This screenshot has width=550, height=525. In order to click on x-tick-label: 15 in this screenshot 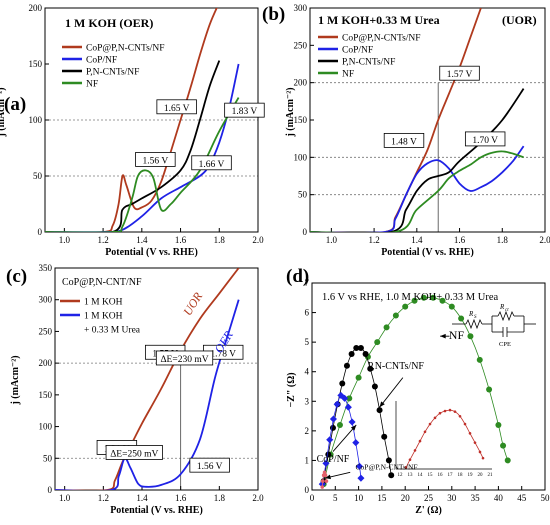, I will do `click(382, 498)`.